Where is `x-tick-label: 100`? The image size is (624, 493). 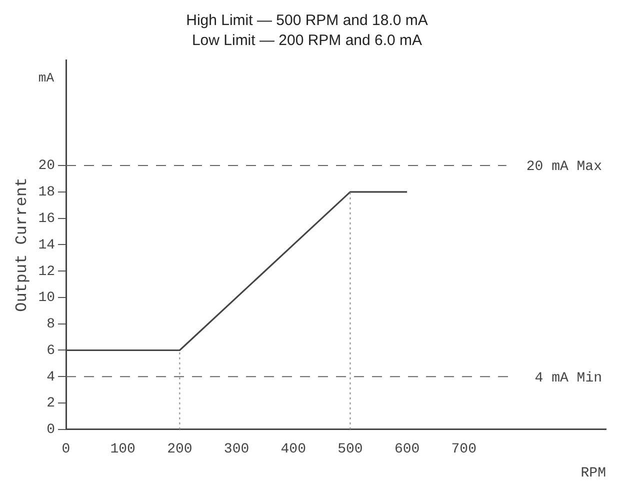
x-tick-label: 100 is located at coordinates (123, 450).